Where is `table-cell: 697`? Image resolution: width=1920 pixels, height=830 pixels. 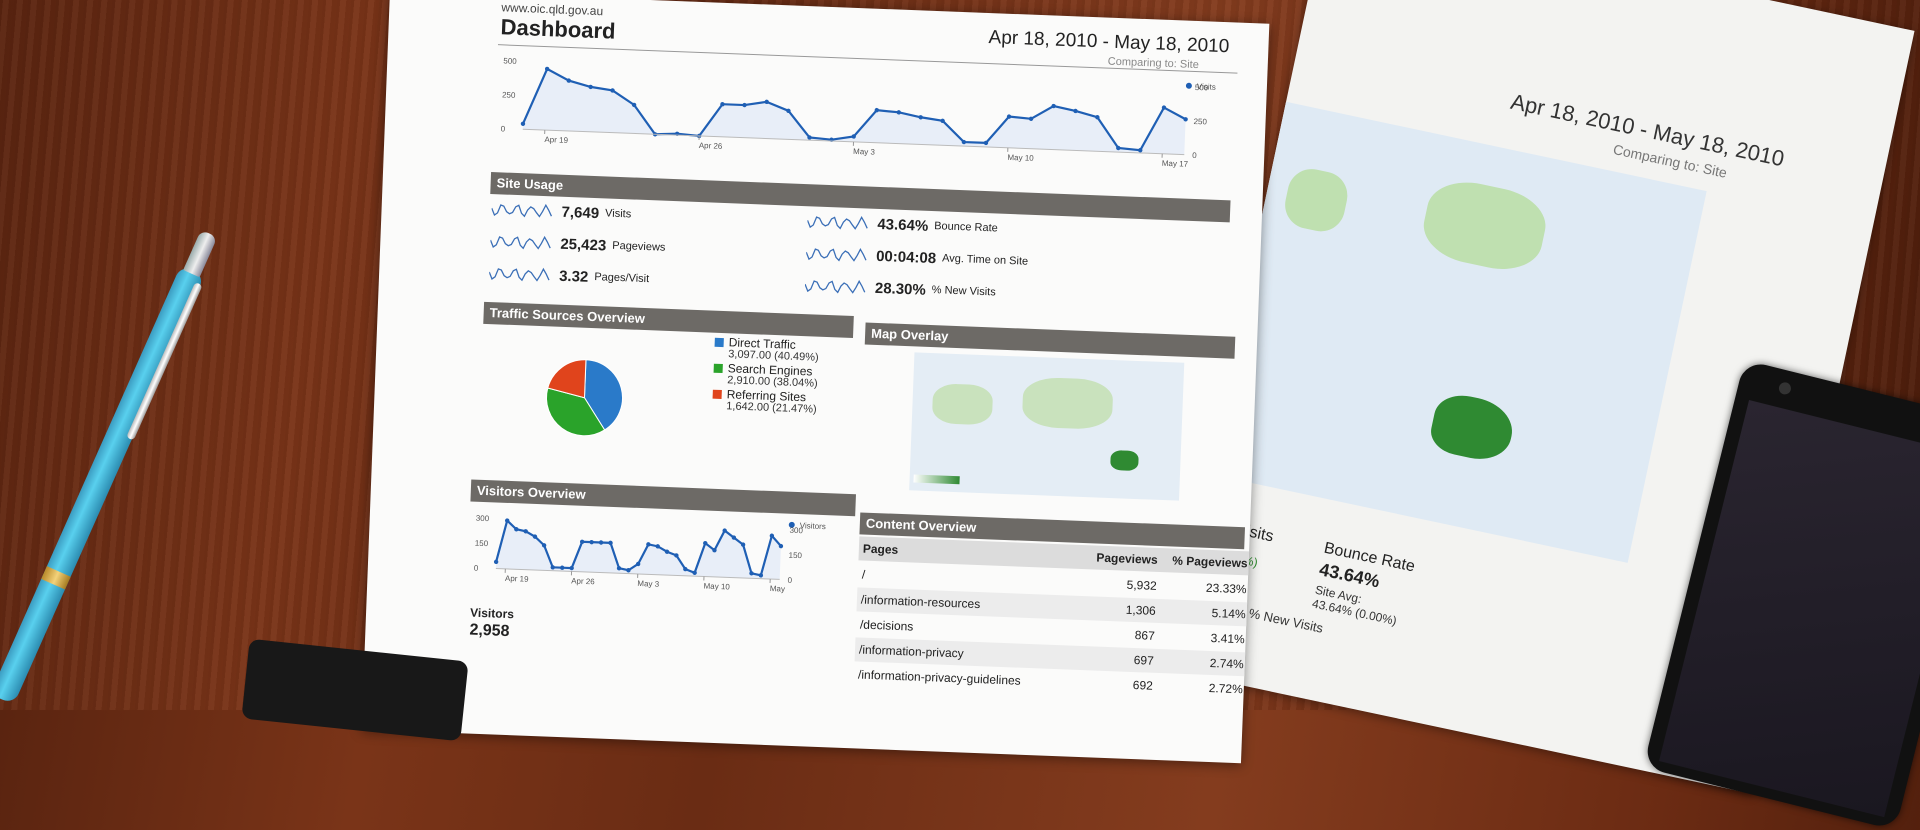
table-cell: 697 is located at coordinates (1111, 659).